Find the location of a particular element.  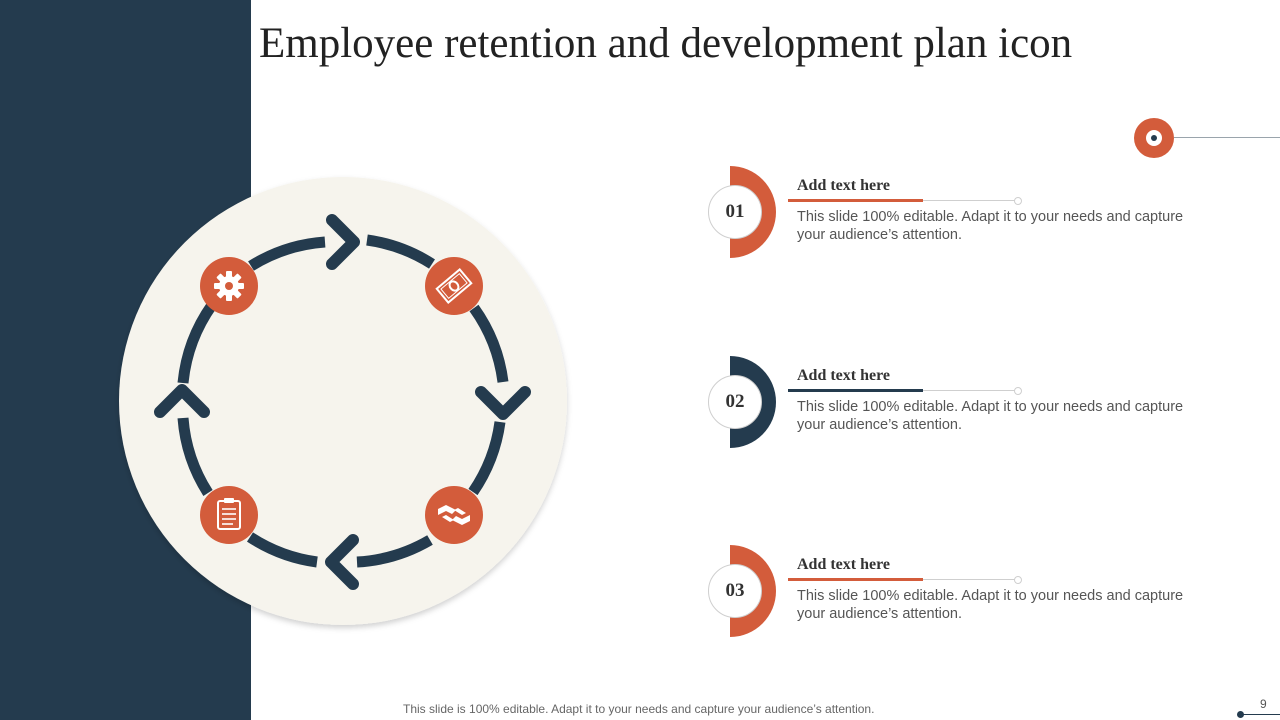

handshake-node is located at coordinates (454, 515).